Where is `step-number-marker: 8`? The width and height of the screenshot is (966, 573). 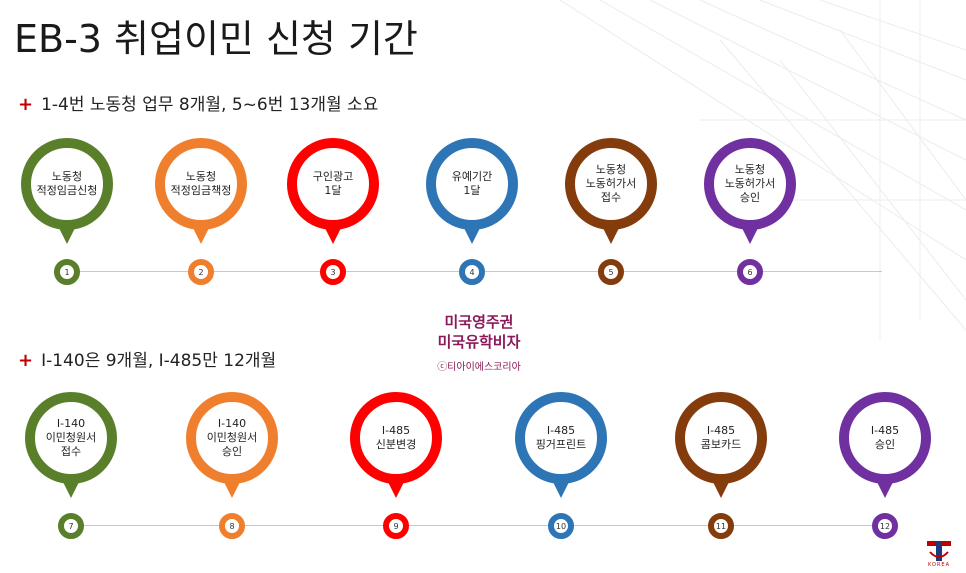 step-number-marker: 8 is located at coordinates (232, 526).